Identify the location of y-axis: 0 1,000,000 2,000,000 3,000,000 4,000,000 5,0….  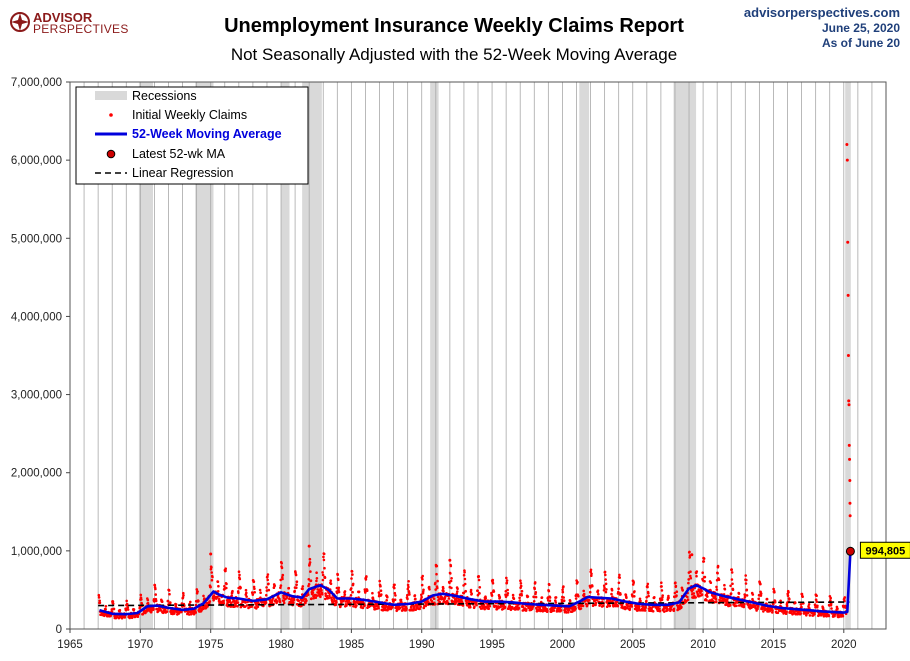
(40, 356).